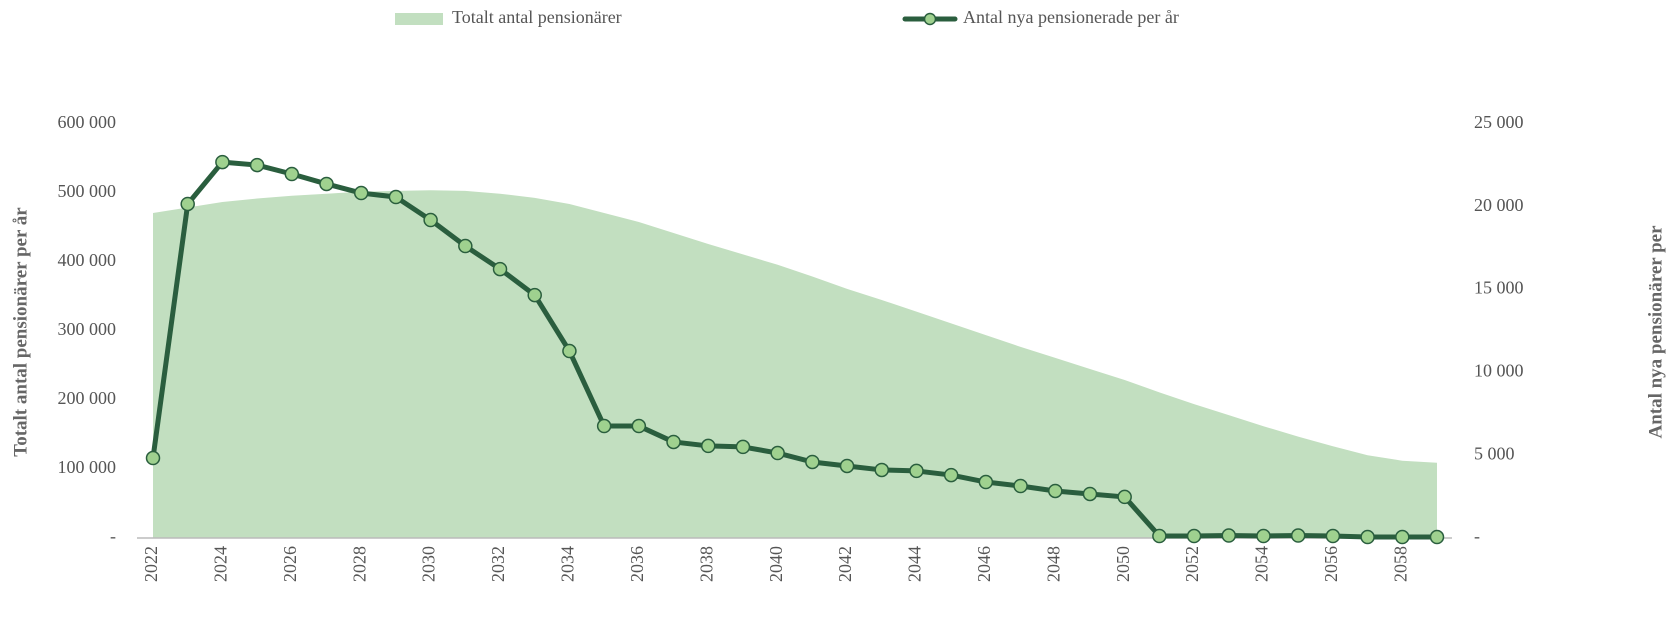 This screenshot has width=1666, height=631. Describe the element at coordinates (1262, 564) in the screenshot. I see `x-tick-label: 2054` at that location.